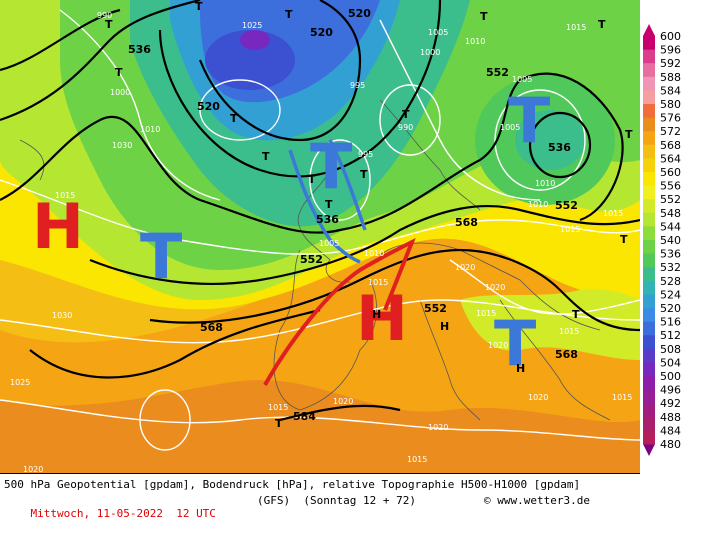  Describe the element at coordinates (324, 206) in the screenshot. I see `trough-line` at that location.